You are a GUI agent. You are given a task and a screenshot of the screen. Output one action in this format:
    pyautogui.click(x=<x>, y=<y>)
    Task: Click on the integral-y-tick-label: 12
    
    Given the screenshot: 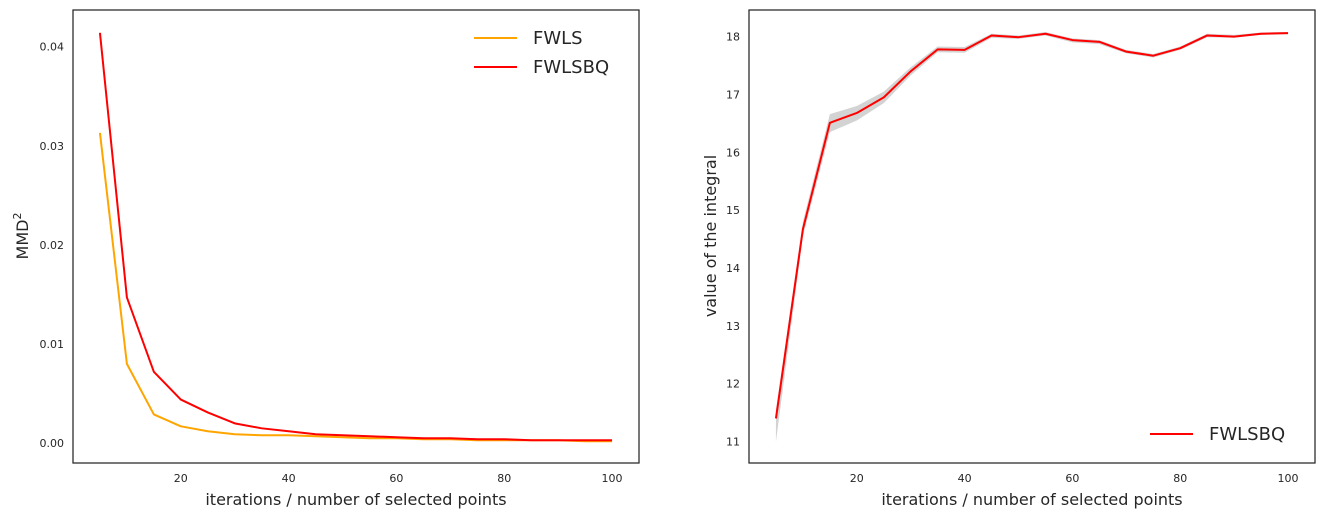 What is the action you would take?
    pyautogui.click(x=733, y=384)
    